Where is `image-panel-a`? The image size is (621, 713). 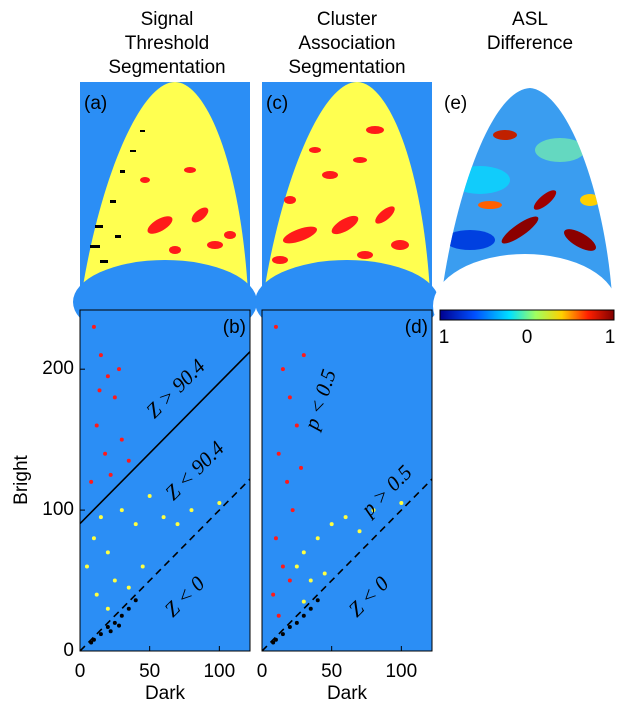 image-panel-a is located at coordinates (165, 213).